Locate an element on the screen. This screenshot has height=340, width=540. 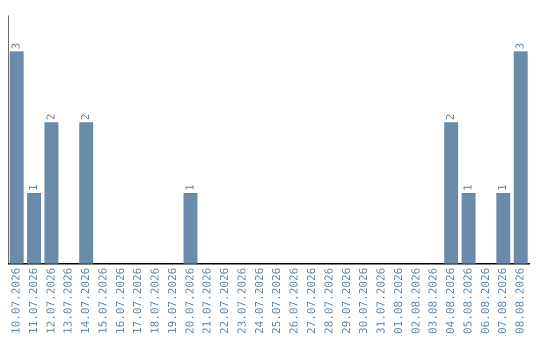
x-tick-label: 29.07.2026 is located at coordinates (346, 301).